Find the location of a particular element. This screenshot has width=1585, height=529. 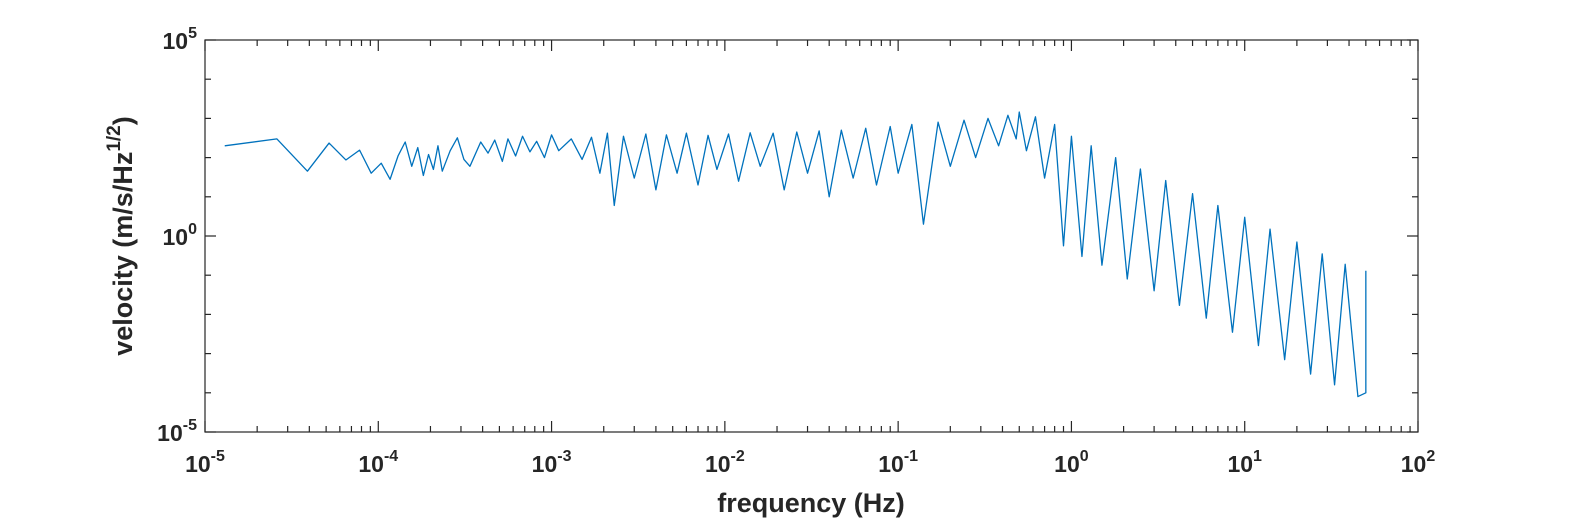

x-tick-label: 10⁻⁴ is located at coordinates (378, 462).